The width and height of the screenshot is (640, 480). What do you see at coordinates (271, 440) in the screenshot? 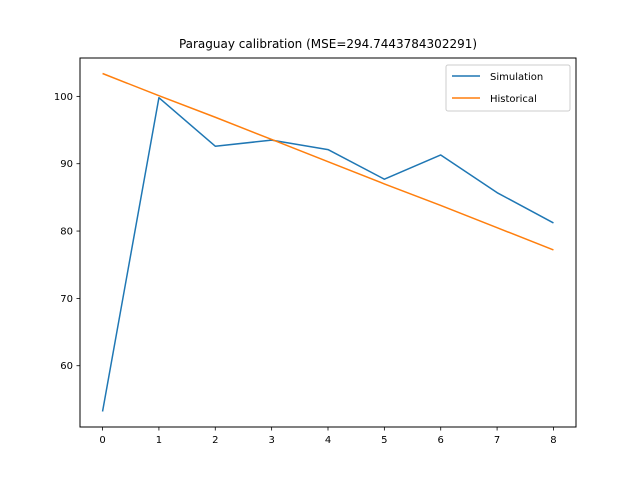
I see `x-tick-label: 3` at bounding box center [271, 440].